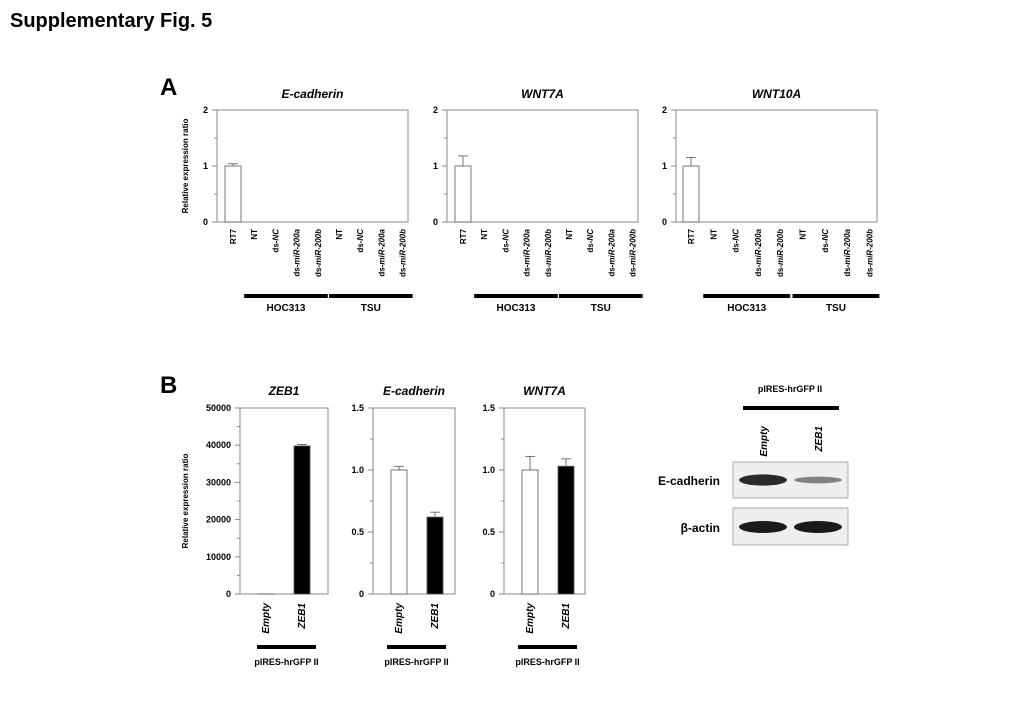 This screenshot has width=1023, height=708. I want to click on figure-title: Supplementary Fig. 5, so click(111, 21).